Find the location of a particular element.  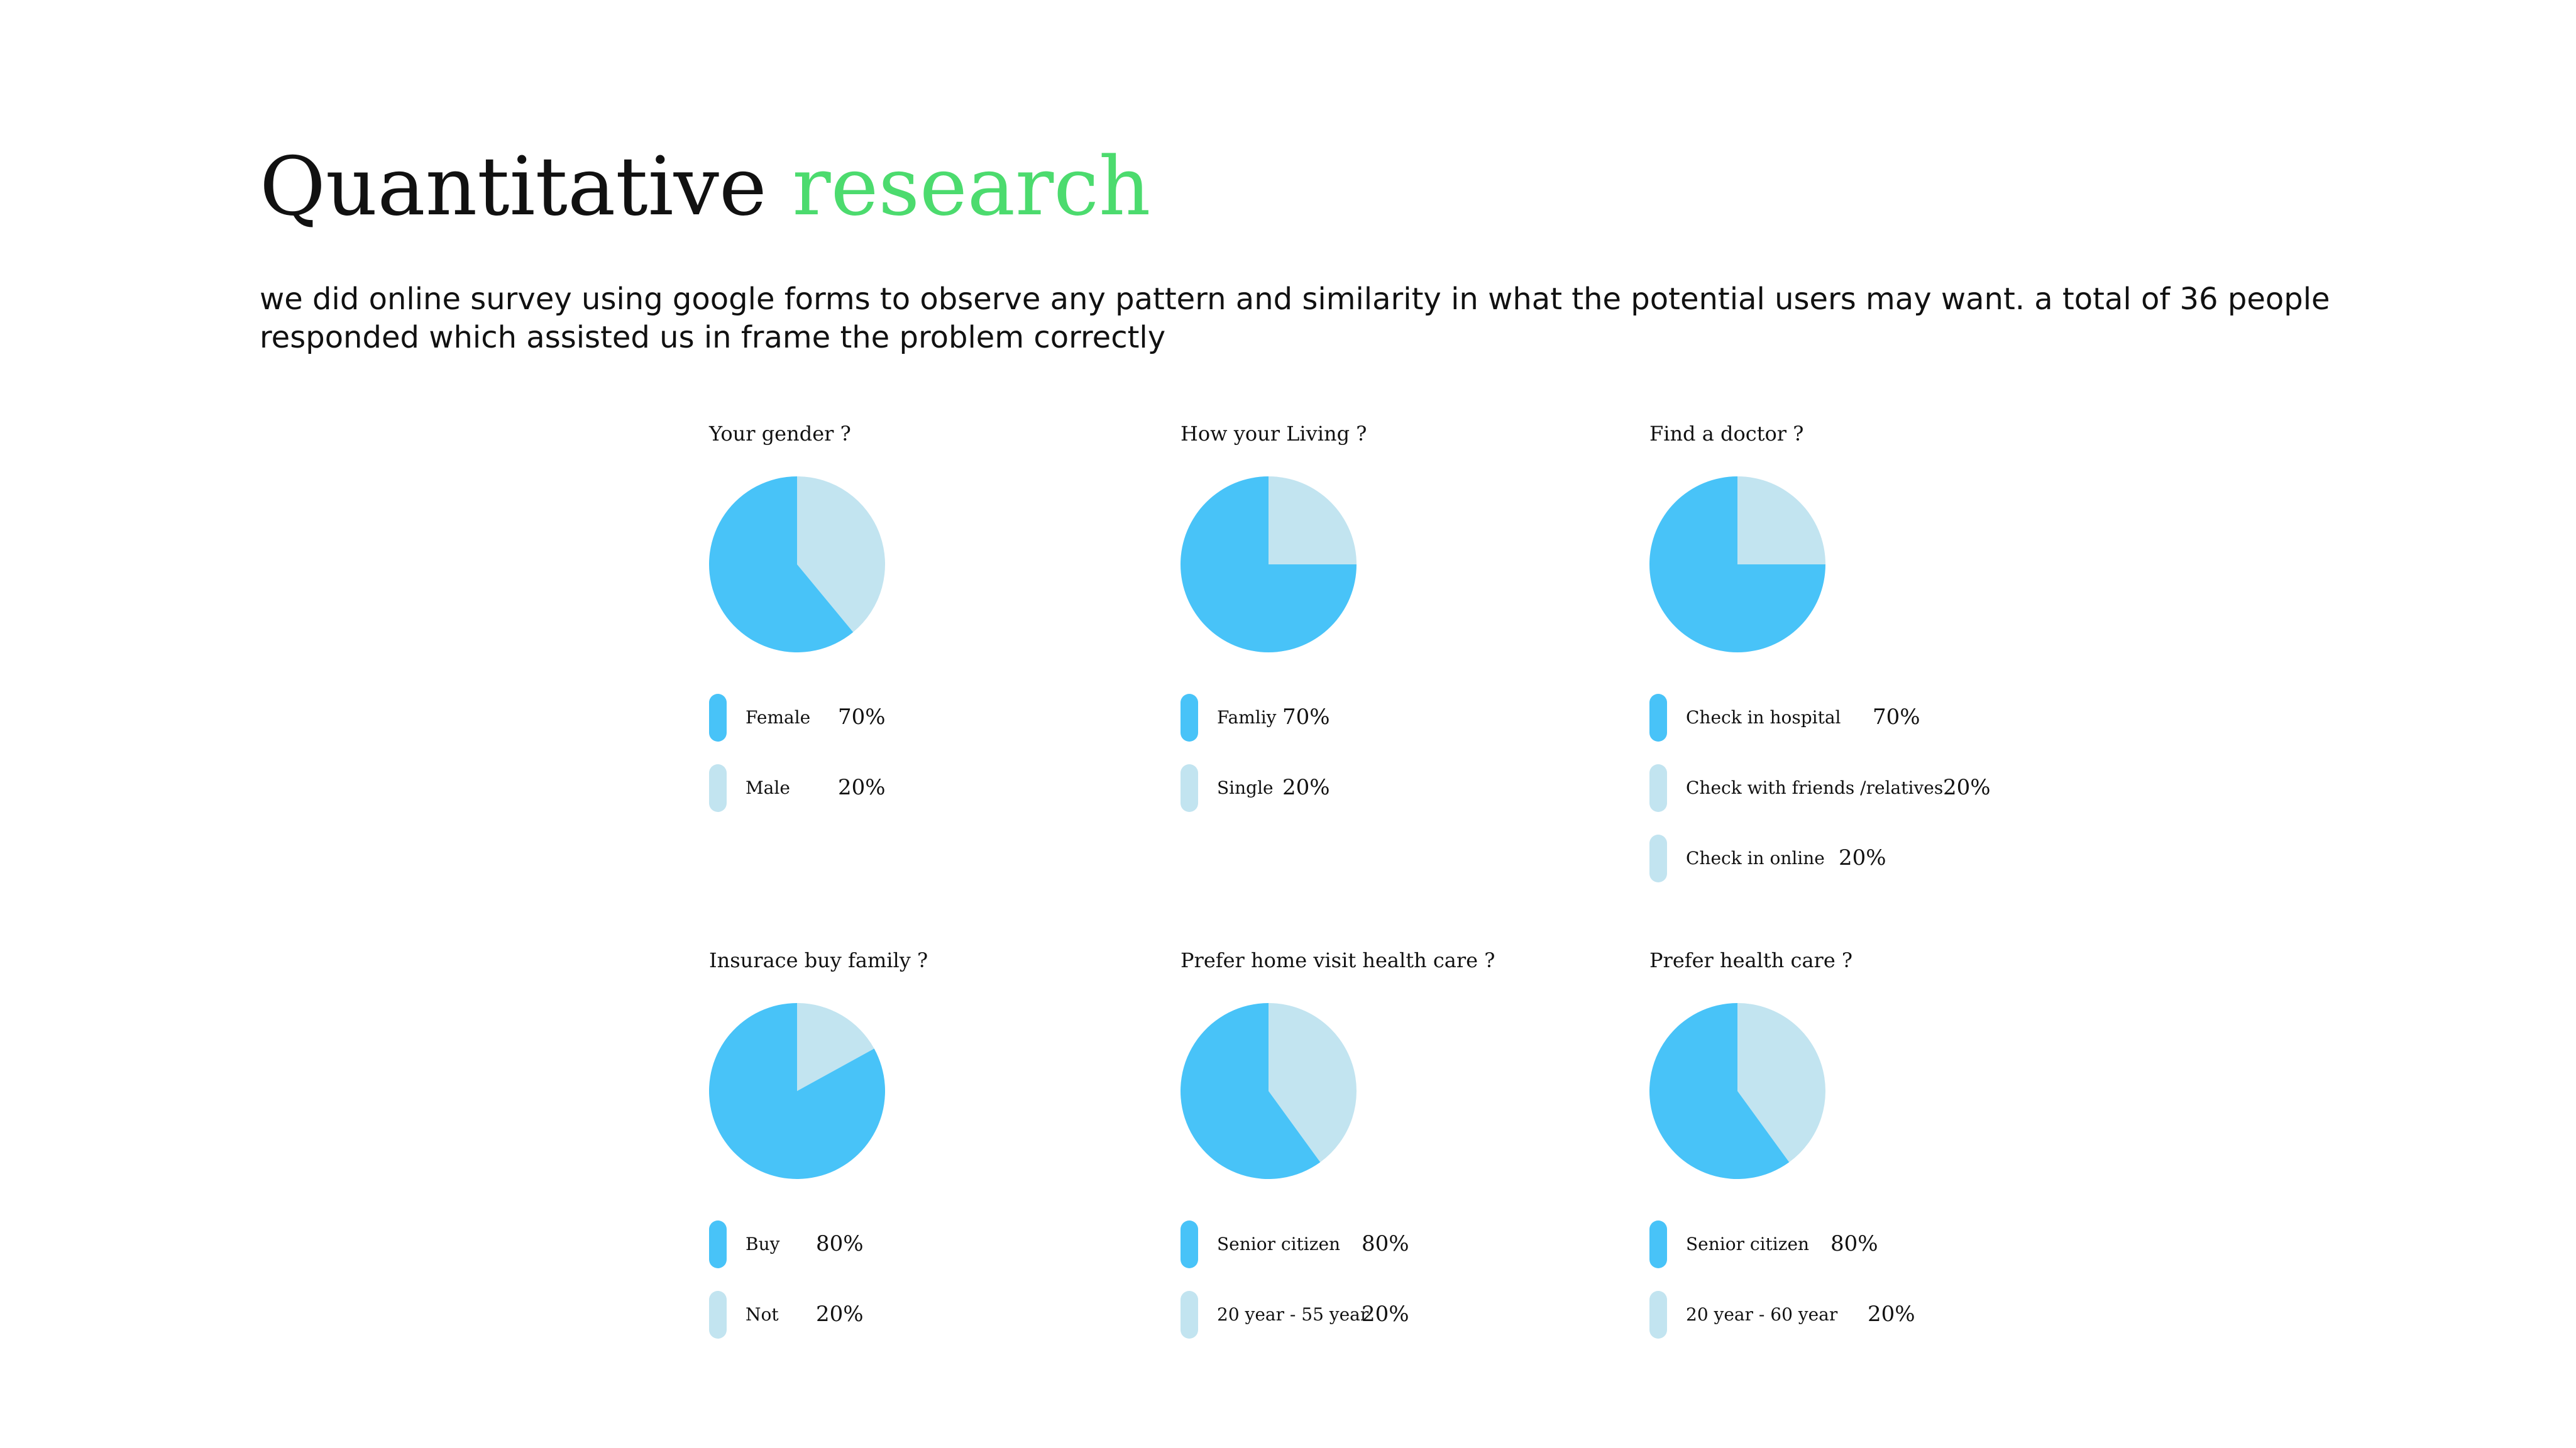

title-accent: research is located at coordinates (971, 187).